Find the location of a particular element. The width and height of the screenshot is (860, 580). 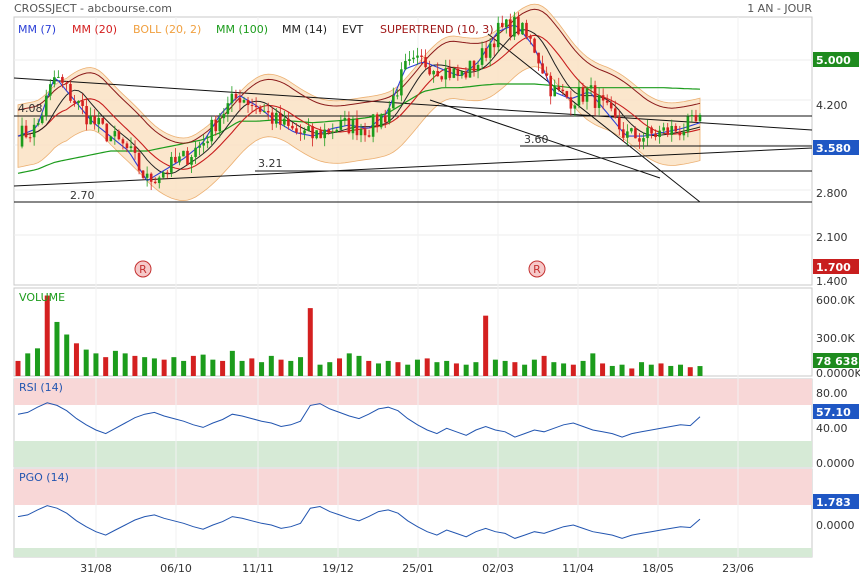

volume-y-tick: 300.0K is located at coordinates (835, 338).